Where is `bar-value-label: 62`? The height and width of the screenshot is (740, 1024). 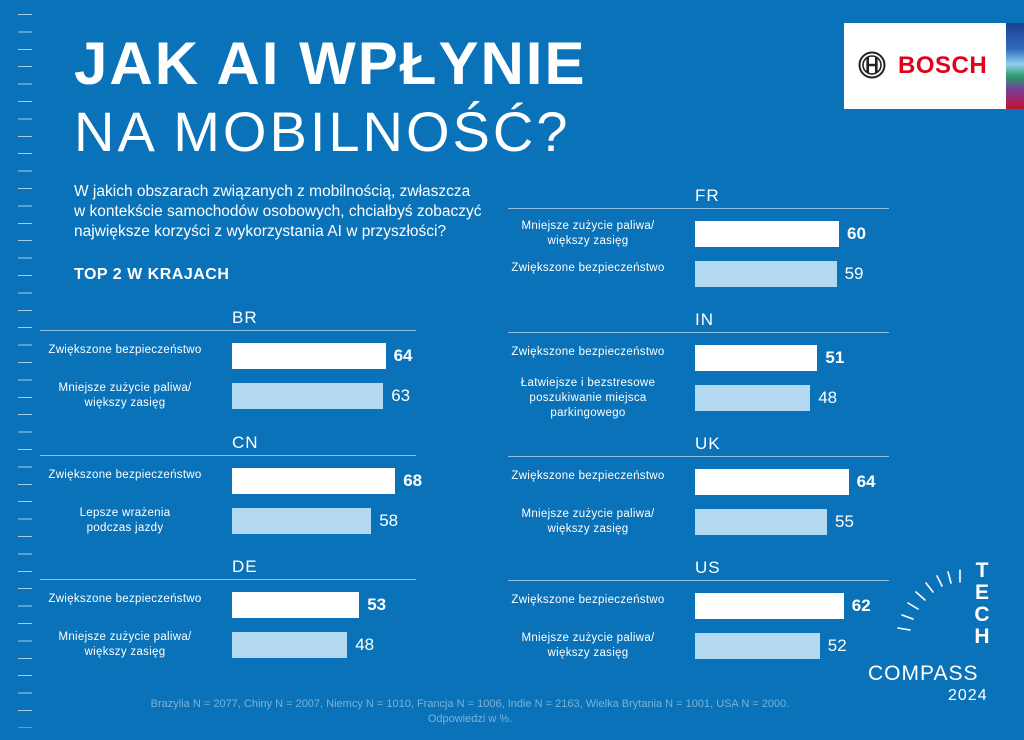
bar-value-label: 62 is located at coordinates (861, 605).